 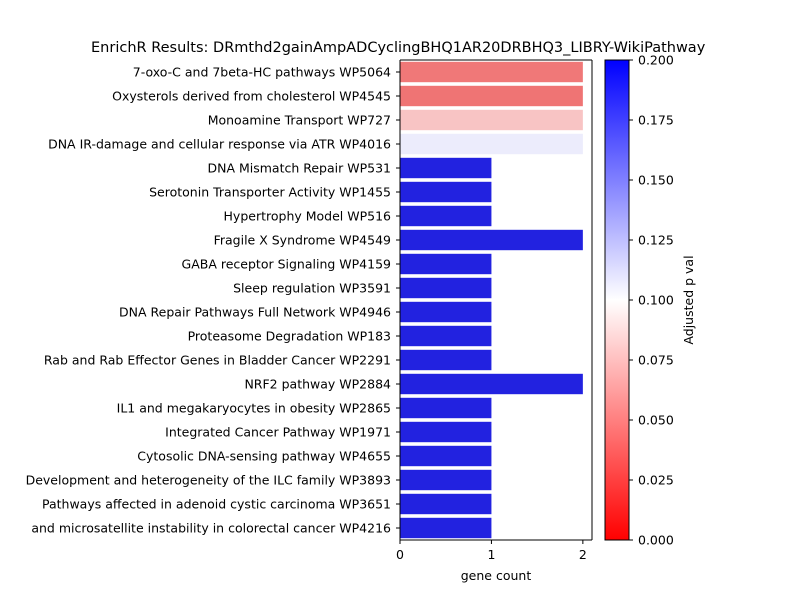 What do you see at coordinates (656, 300) in the screenshot?
I see `colorbar-tick-label: 0.100` at bounding box center [656, 300].